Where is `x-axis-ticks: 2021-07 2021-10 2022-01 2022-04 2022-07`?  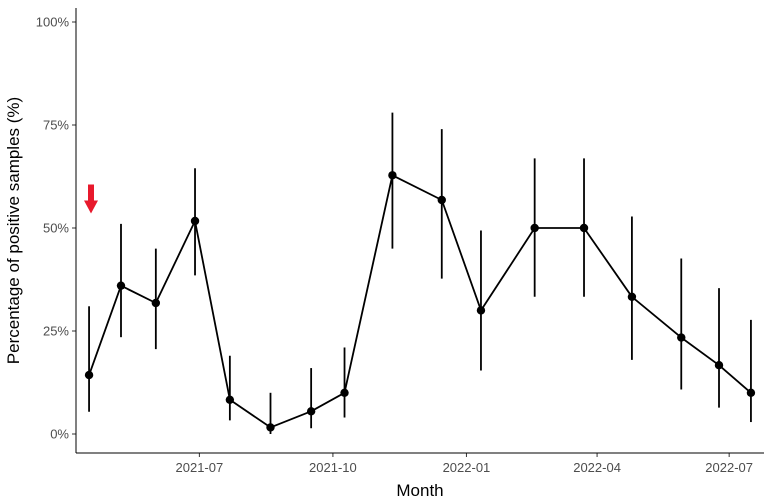
x-axis-ticks: 2021-07 2021-10 2022-01 2022-04 2022-07 is located at coordinates (464, 464).